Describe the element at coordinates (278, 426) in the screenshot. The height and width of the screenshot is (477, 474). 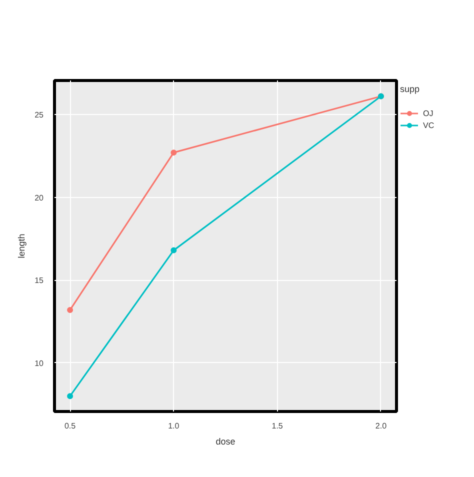
I see `x-tick-label: 1.5` at that location.